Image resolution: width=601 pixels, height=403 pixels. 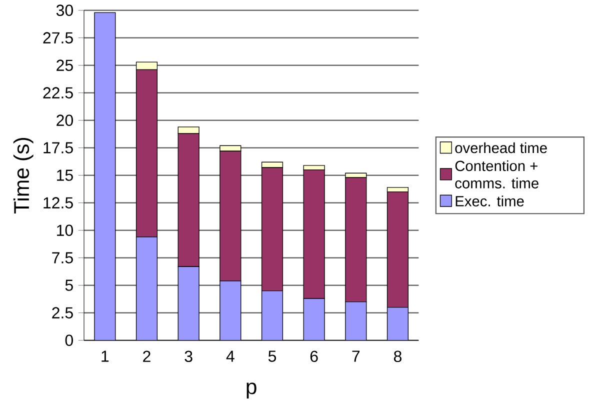 What do you see at coordinates (23, 176) in the screenshot?
I see `y-axis-title: Time (s)` at bounding box center [23, 176].